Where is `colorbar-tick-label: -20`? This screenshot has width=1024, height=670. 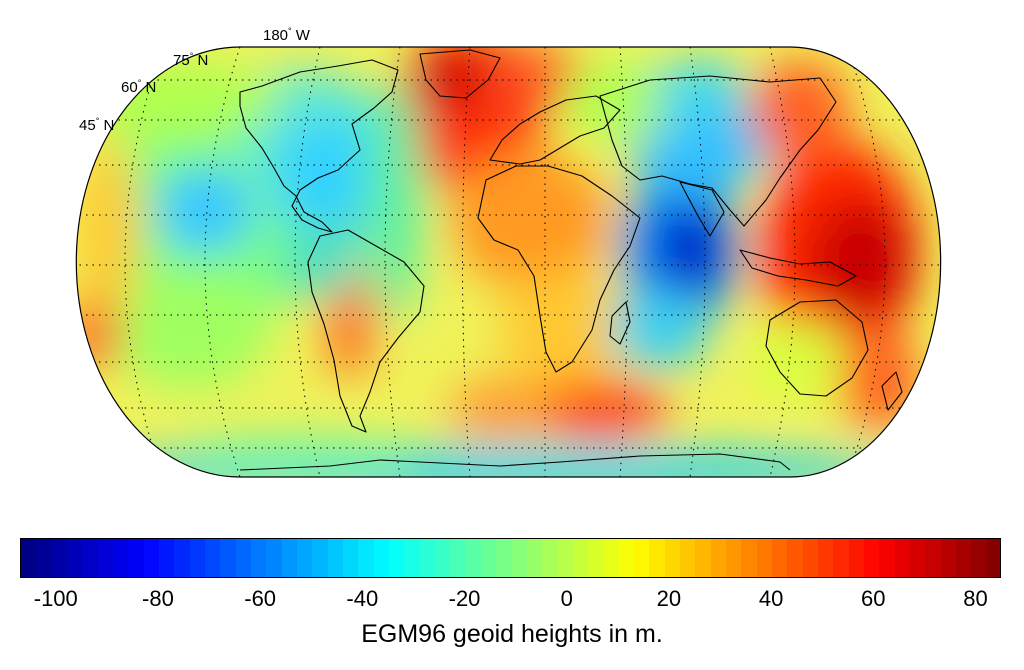
colorbar-tick-label: -20 is located at coordinates (464, 598).